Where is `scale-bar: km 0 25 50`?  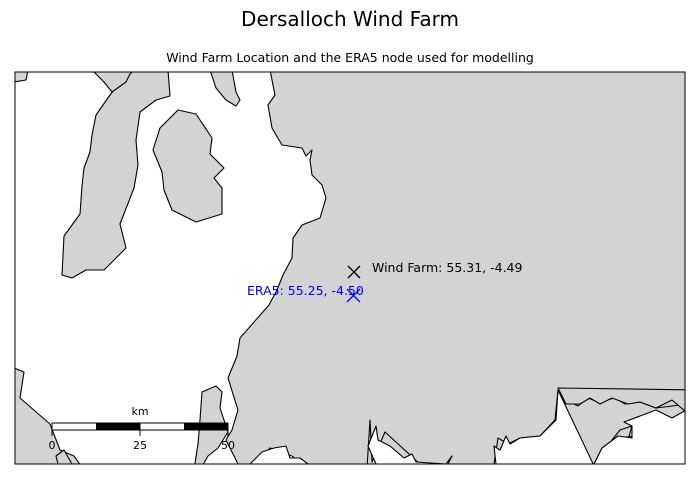
scale-bar: km 0 25 50 is located at coordinates (142, 428).